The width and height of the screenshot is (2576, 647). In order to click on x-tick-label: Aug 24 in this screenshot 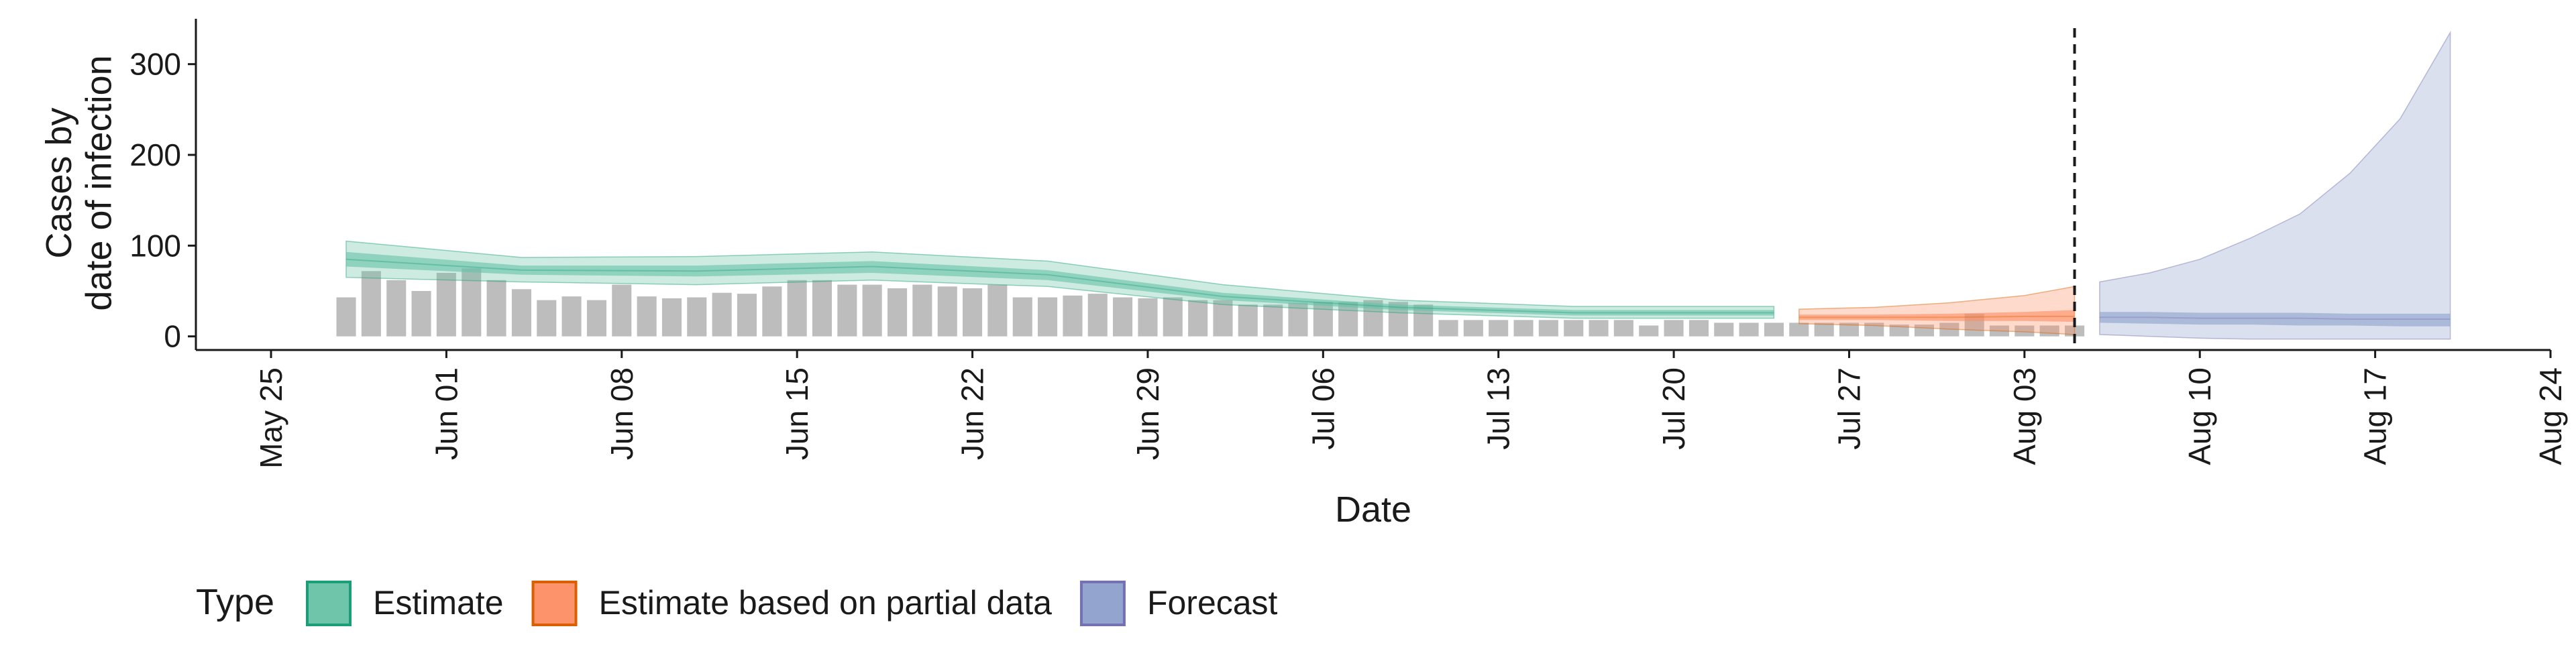, I will do `click(2550, 416)`.